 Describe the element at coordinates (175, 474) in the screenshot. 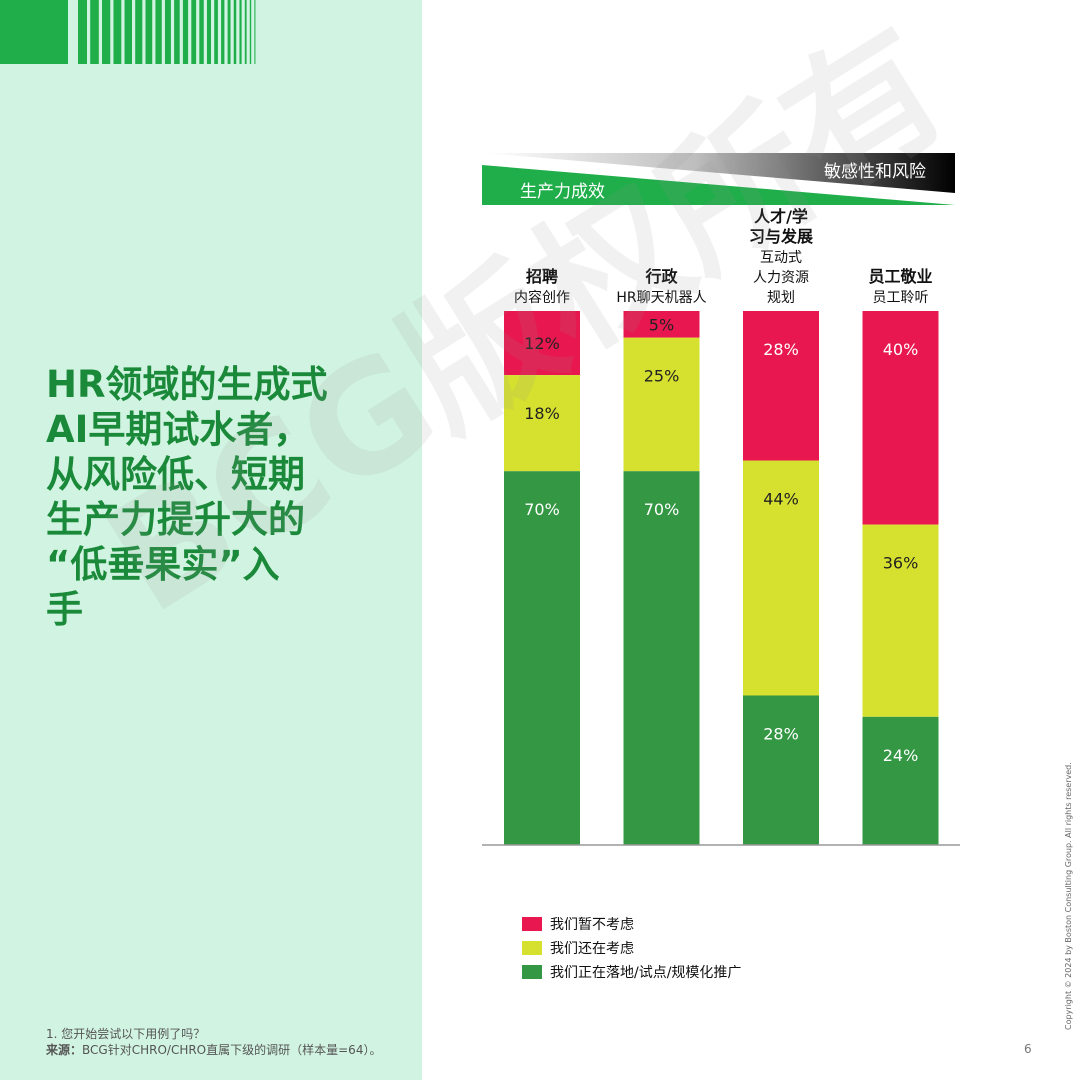

I see `headline-line: 从风险低、短期` at that location.